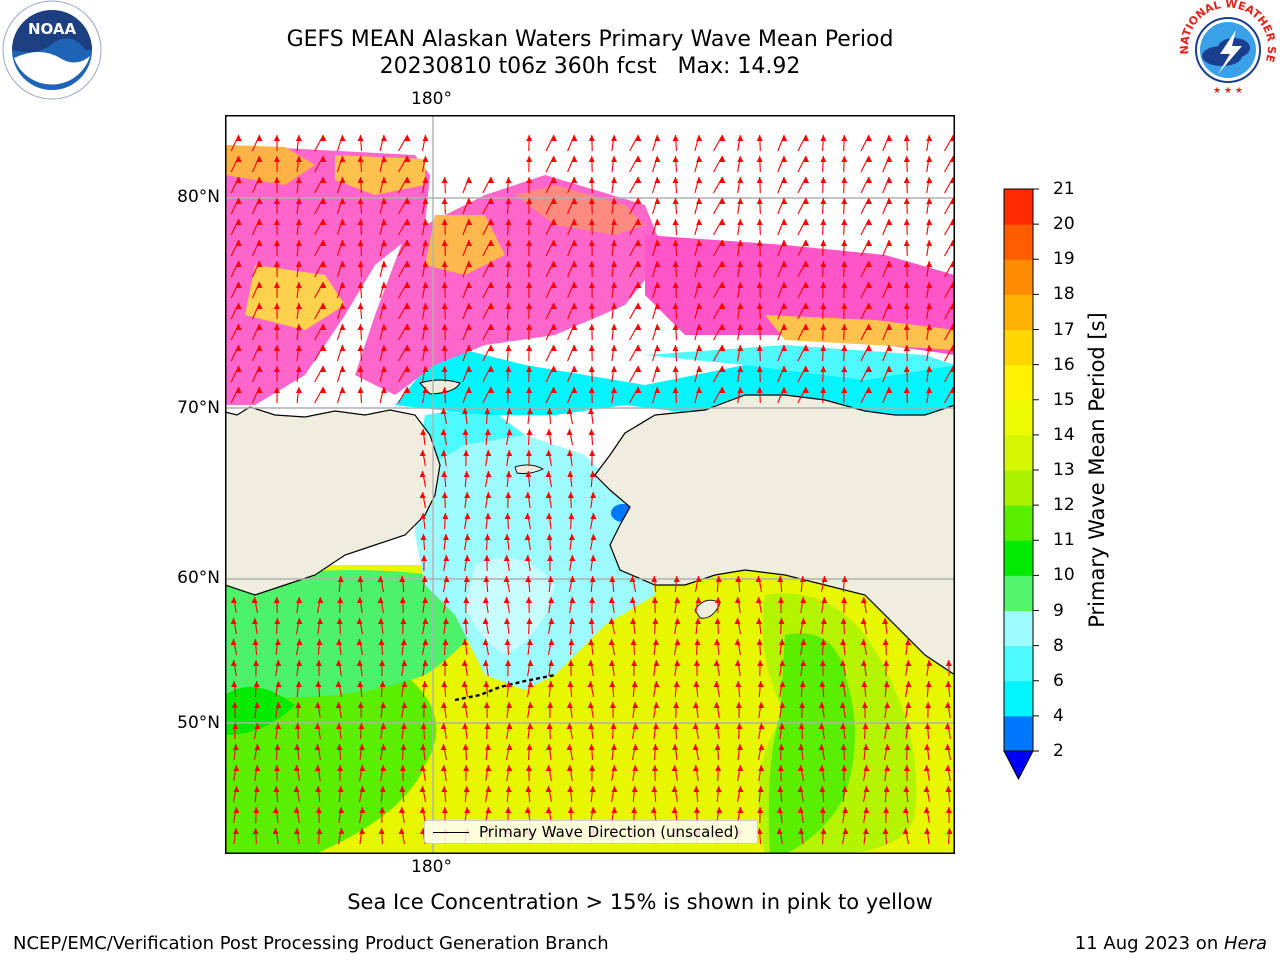 Image resolution: width=1280 pixels, height=960 pixels. I want to click on noaa-logo: NOAA, so click(52, 50).